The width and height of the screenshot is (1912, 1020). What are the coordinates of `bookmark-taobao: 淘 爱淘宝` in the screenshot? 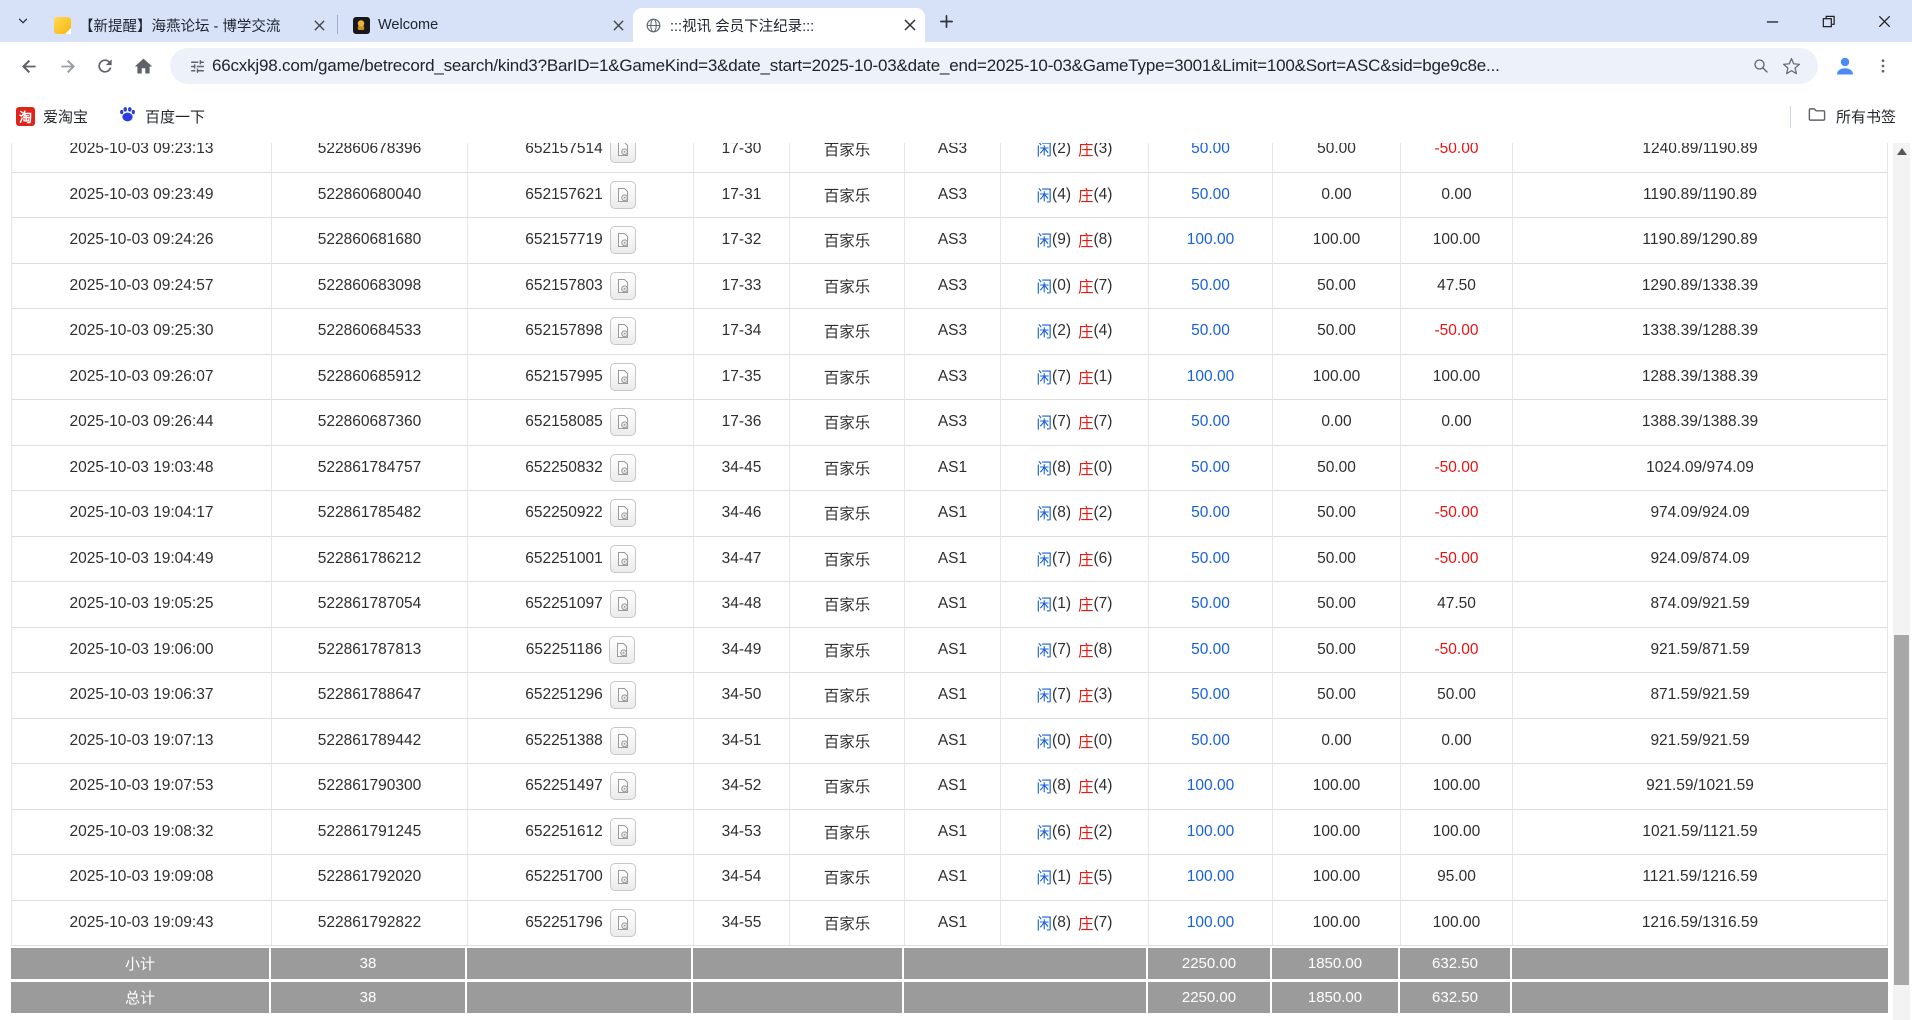 It's located at (52, 116).